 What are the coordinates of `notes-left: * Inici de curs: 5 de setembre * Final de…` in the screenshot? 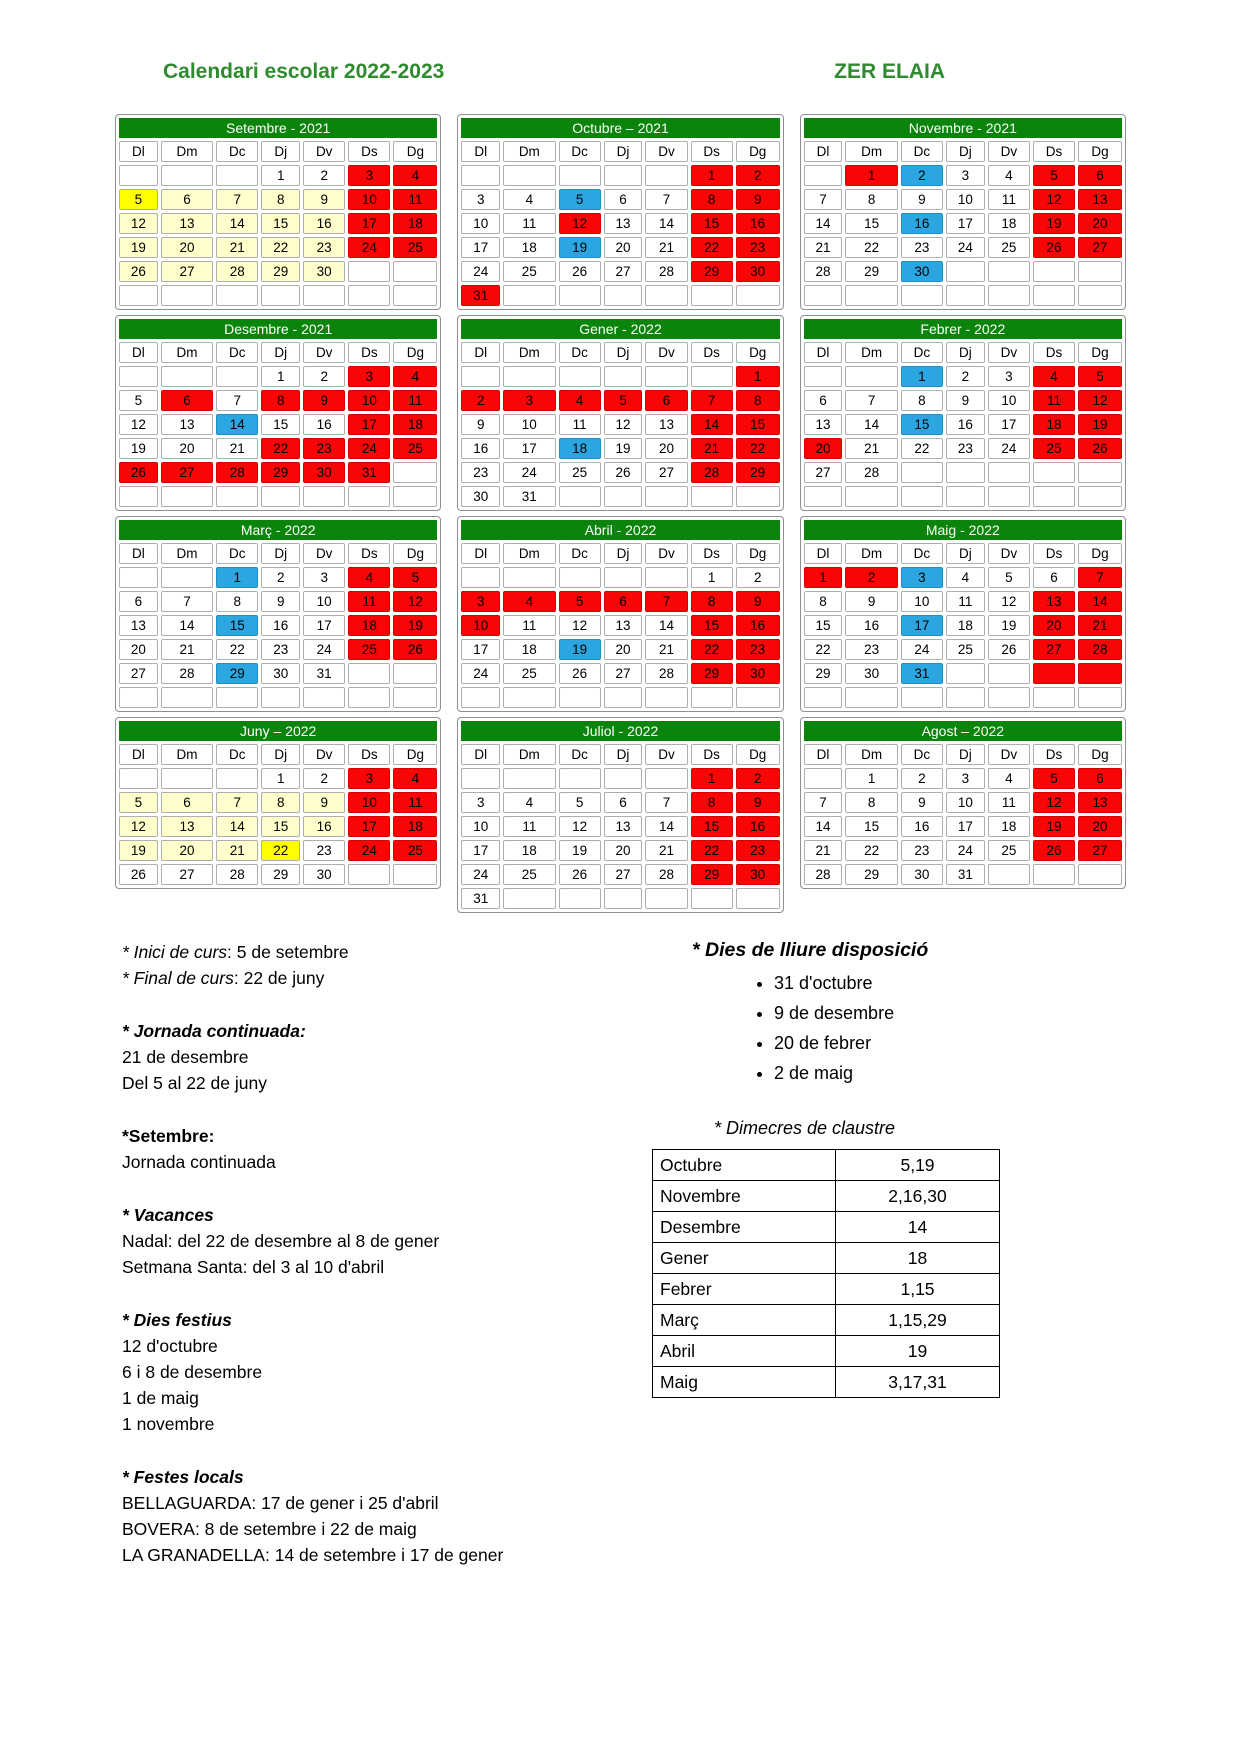 It's located at (379, 1253).